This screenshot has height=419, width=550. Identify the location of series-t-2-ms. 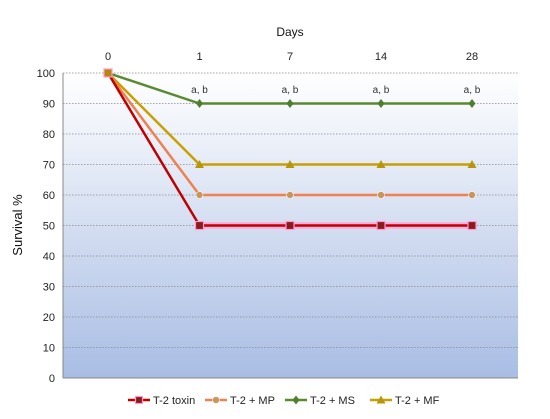
(290, 88).